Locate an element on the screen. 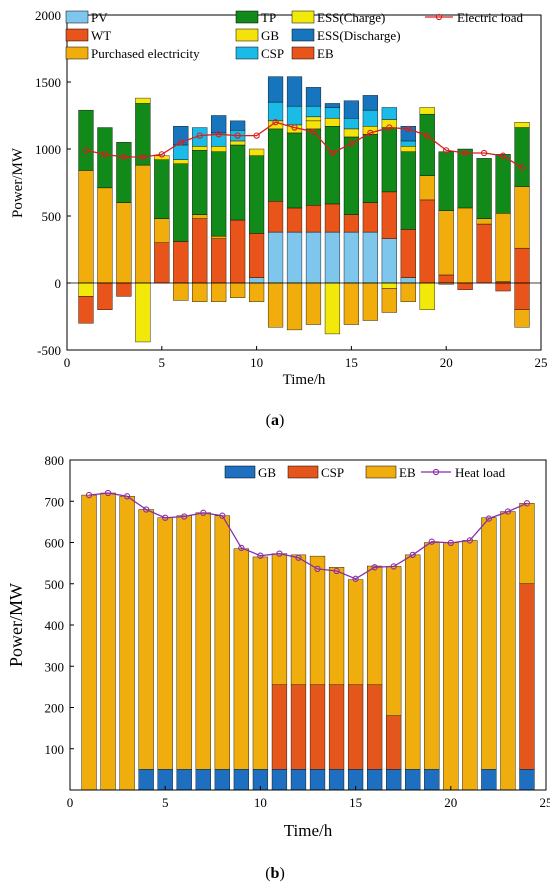 The image size is (550, 888). y-tick-label: 800 is located at coordinates (55, 460).